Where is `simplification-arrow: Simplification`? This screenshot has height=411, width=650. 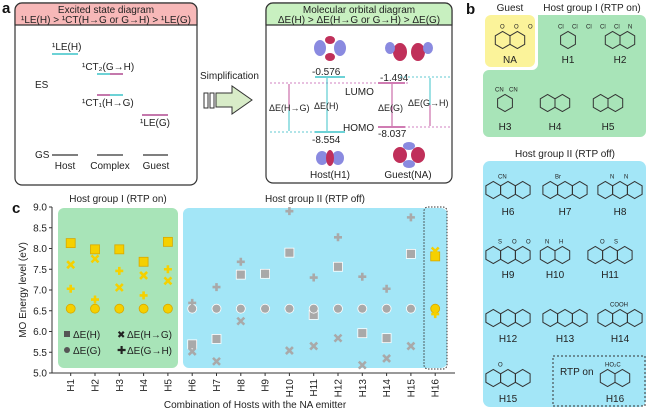
simplification-arrow: Simplification is located at coordinates (229, 93).